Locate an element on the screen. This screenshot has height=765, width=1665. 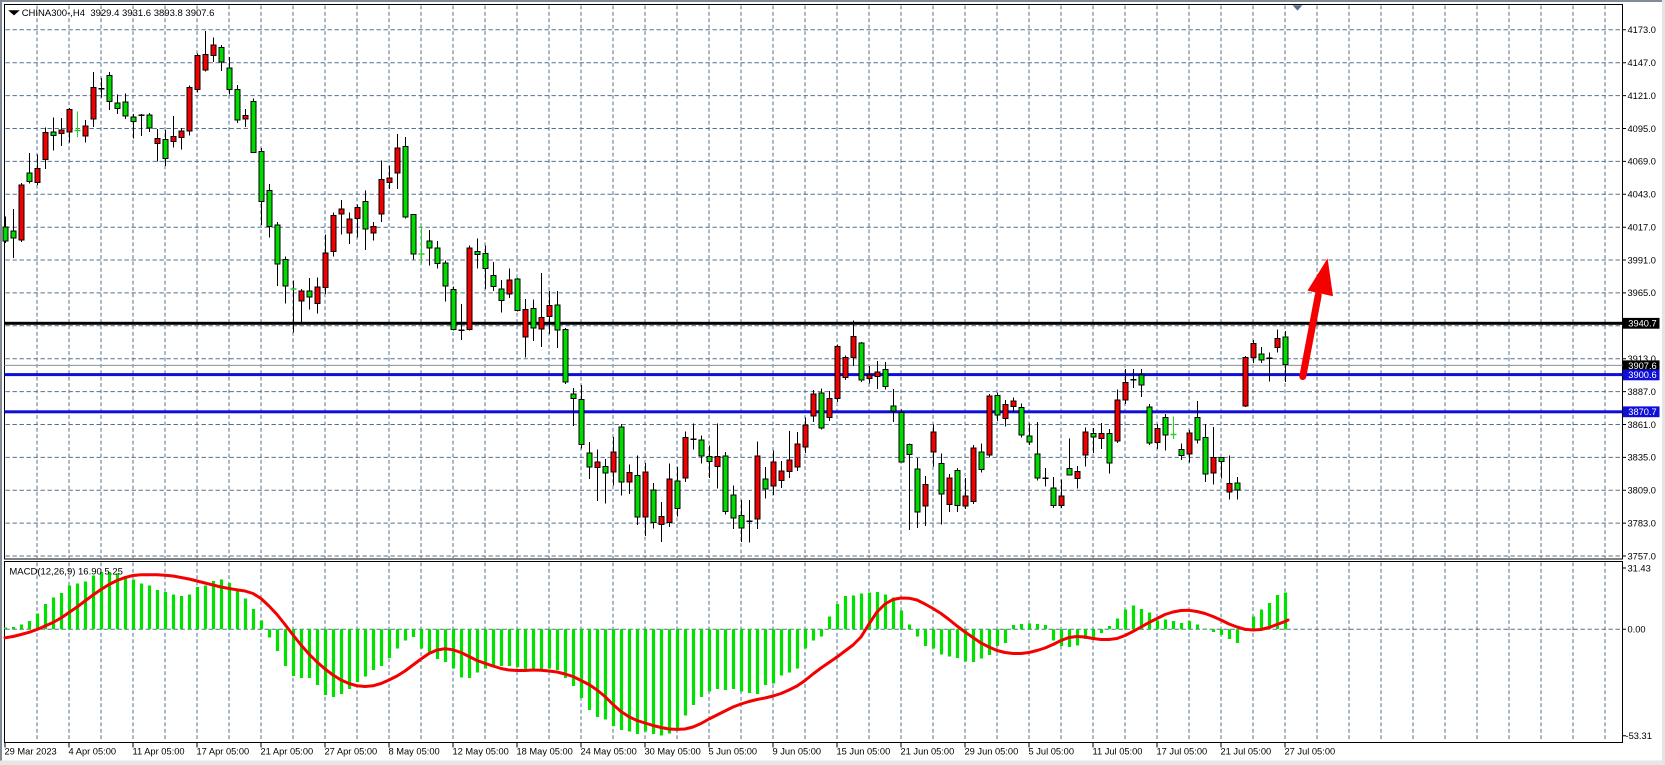
svg-text: 4147.0 is located at coordinates (1642, 63).